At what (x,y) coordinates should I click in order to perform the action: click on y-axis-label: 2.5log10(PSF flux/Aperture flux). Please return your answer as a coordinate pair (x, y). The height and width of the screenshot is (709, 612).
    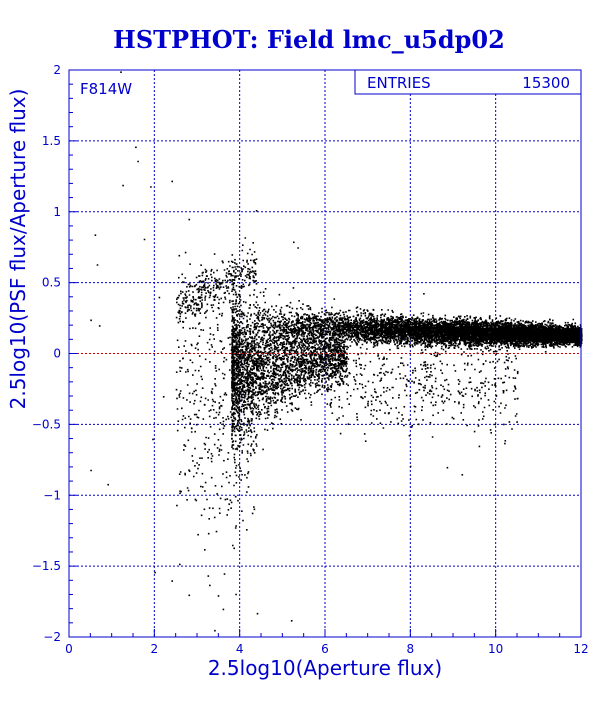
    Looking at the image, I should click on (18, 249).